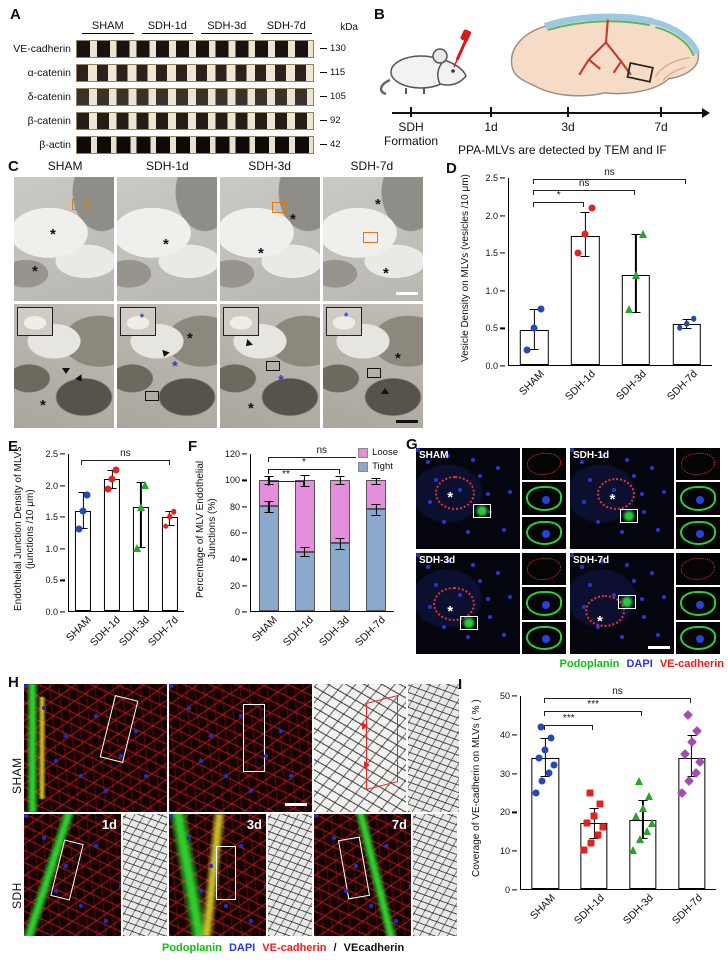 The image size is (728, 963). Describe the element at coordinates (543, 82) in the screenshot. I see `panel-experiment-schematic: B SDH Formation 1d 3d` at that location.